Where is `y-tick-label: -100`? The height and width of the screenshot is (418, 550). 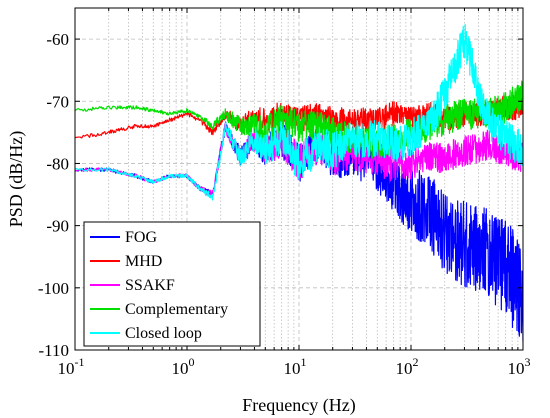
y-tick-label: -100 is located at coordinates (53, 288).